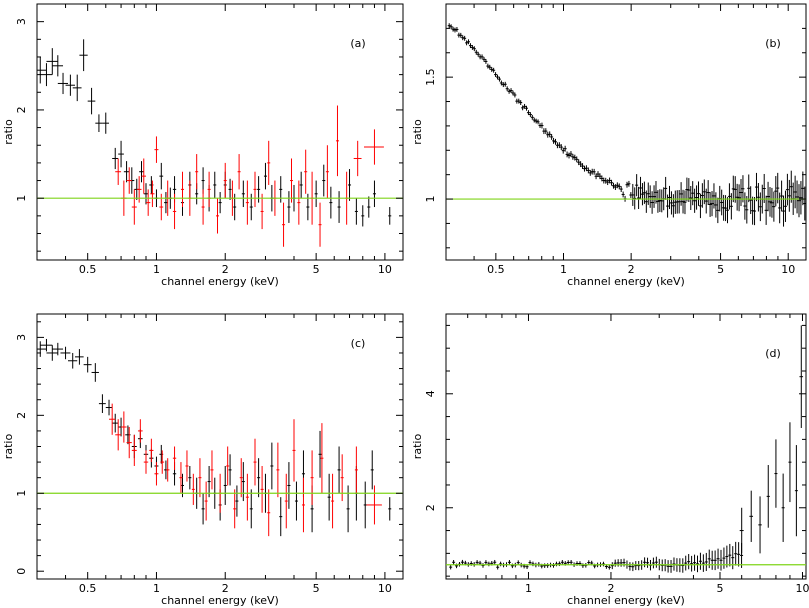 This screenshot has height=608, width=809. Describe the element at coordinates (21, 109) in the screenshot. I see `y-tick-label: 2` at that location.